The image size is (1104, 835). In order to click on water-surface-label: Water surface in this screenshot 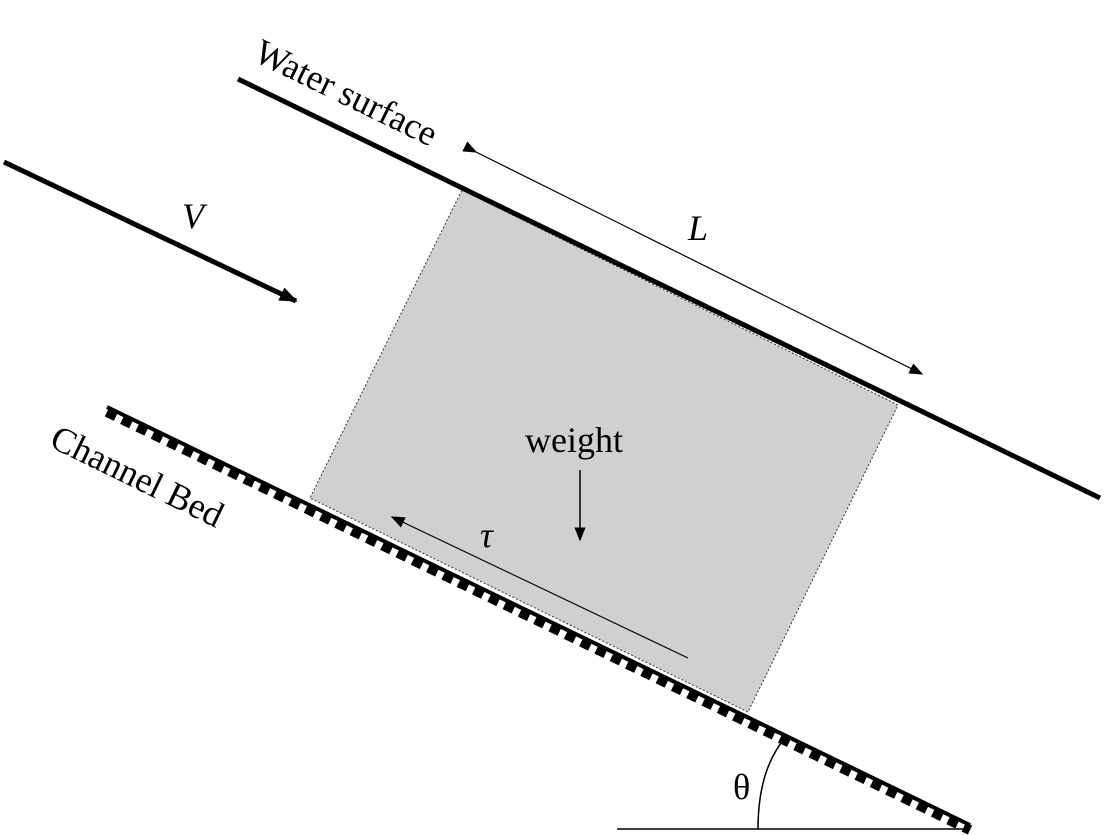, I will do `click(345, 92)`.